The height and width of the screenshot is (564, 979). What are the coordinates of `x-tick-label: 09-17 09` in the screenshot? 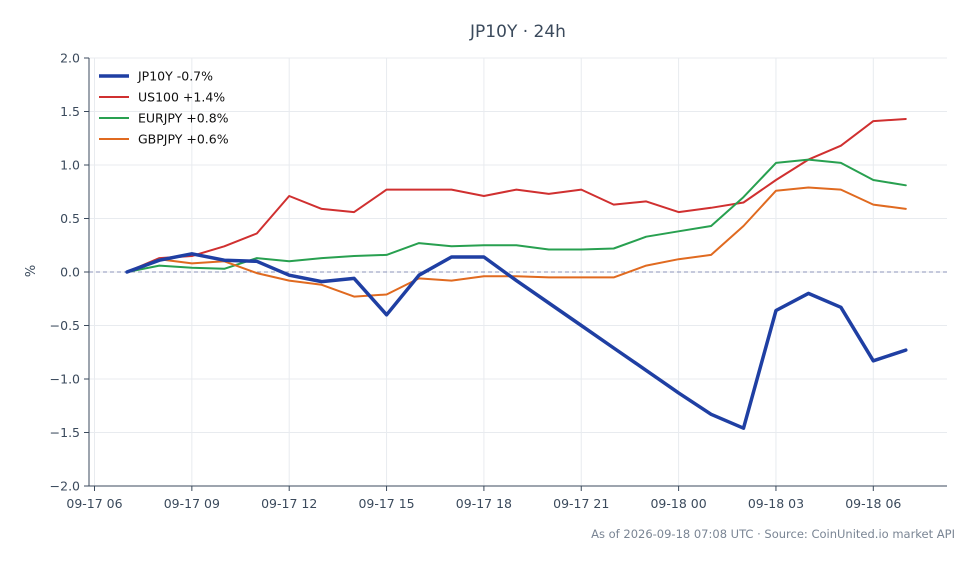 It's located at (192, 503).